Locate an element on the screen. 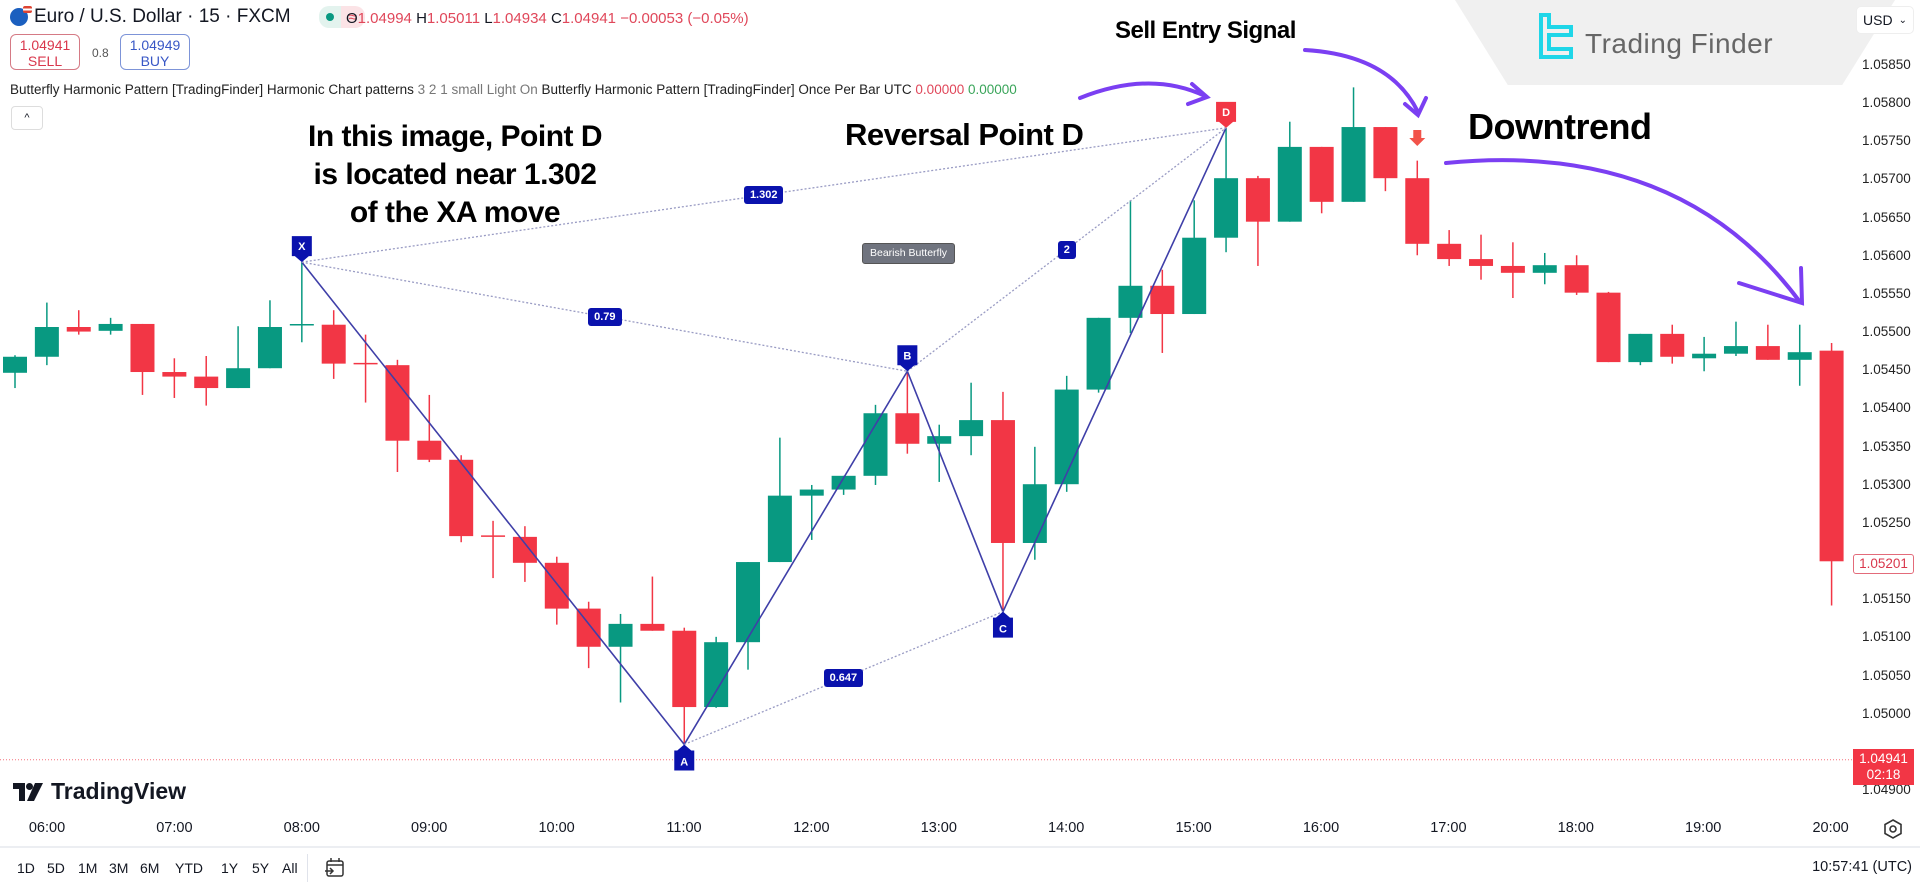 This screenshot has width=1920, height=888. tradingview-watermark: TradingView is located at coordinates (99, 791).